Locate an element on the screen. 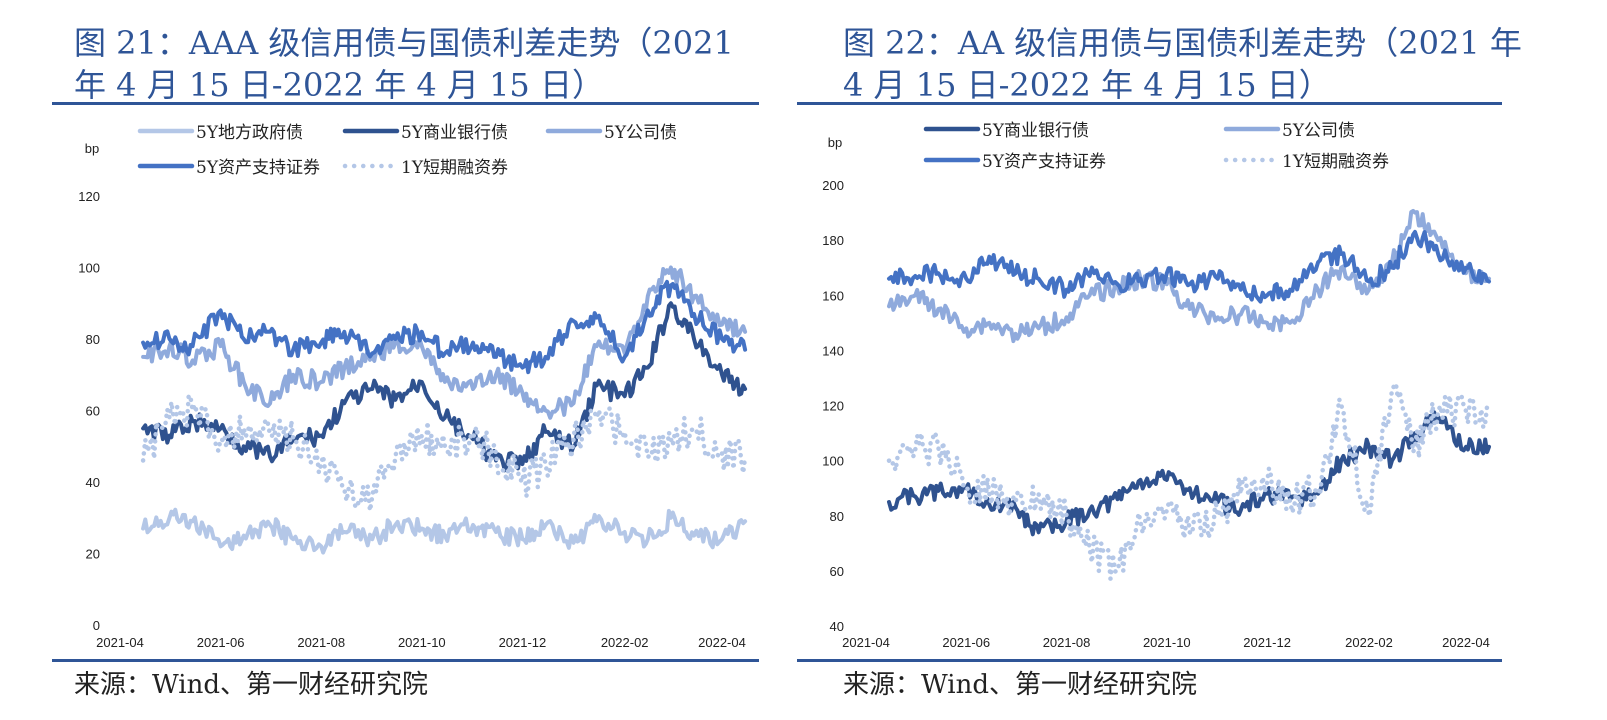 The image size is (1607, 720). series-line-local_gov is located at coordinates (444, 531).